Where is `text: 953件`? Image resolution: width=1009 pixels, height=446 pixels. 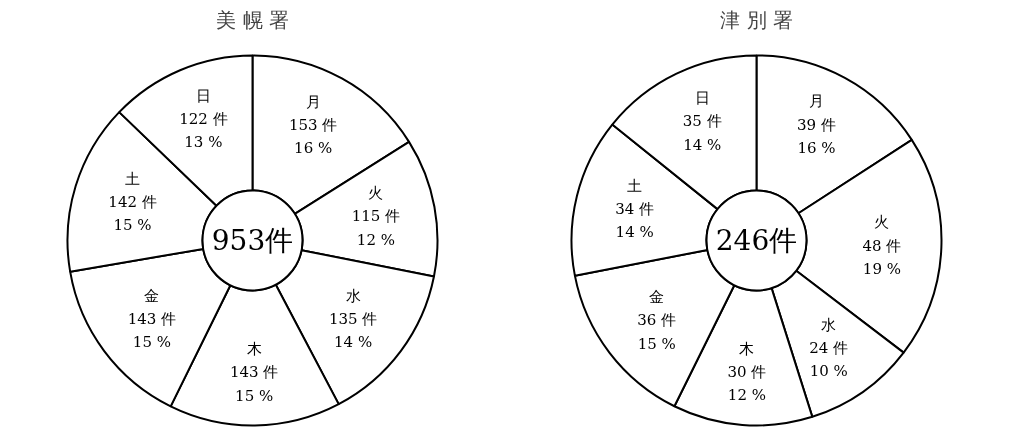 text: 953件 is located at coordinates (252, 240).